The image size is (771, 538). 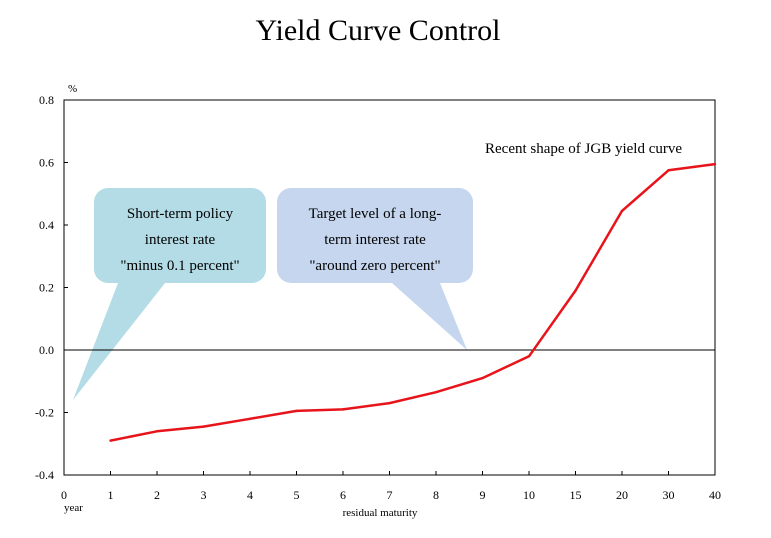 I want to click on x-axis: 0 1 2 3 4 5 6 7 8 9 10 15 20 30 40, so click(x=391, y=486).